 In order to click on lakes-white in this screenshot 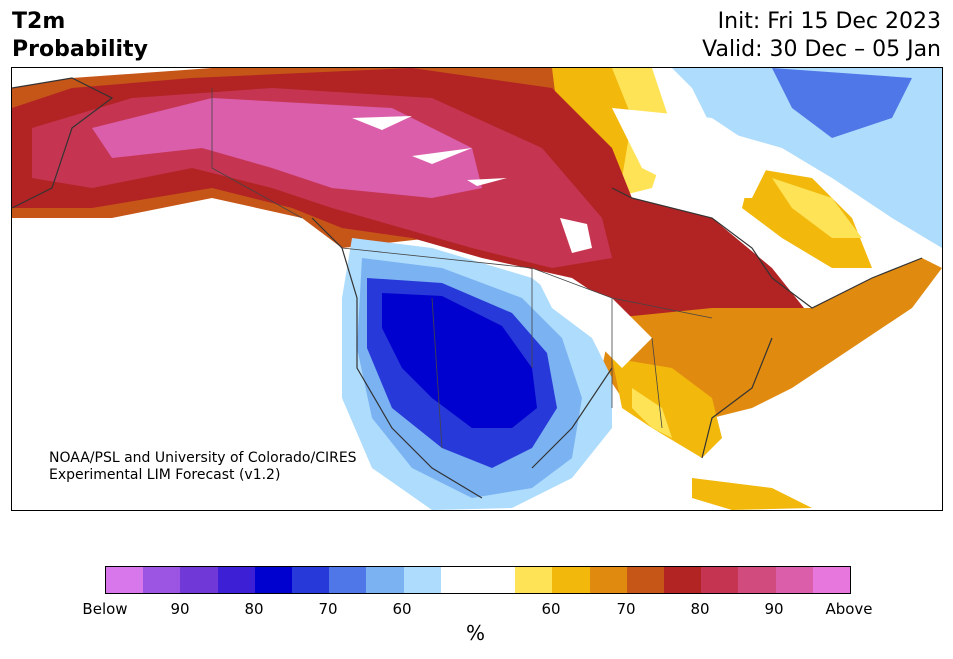, I will do `click(472, 184)`.